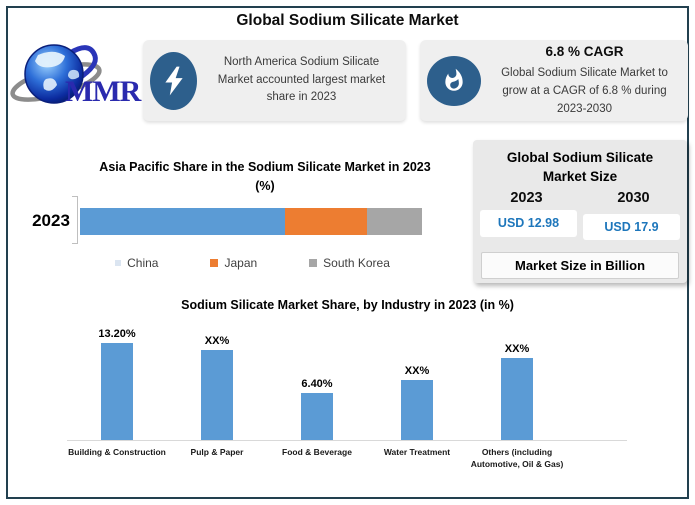 Image resolution: width=695 pixels, height=505 pixels. I want to click on globe-icon: MMR, so click(76, 76).